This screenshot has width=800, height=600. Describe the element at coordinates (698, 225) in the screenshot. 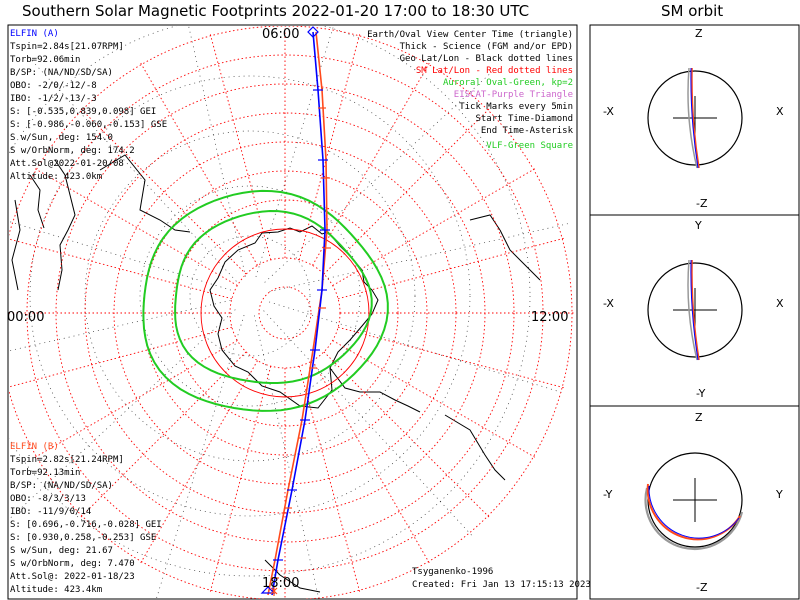

I see `axis-label-top: Y` at that location.